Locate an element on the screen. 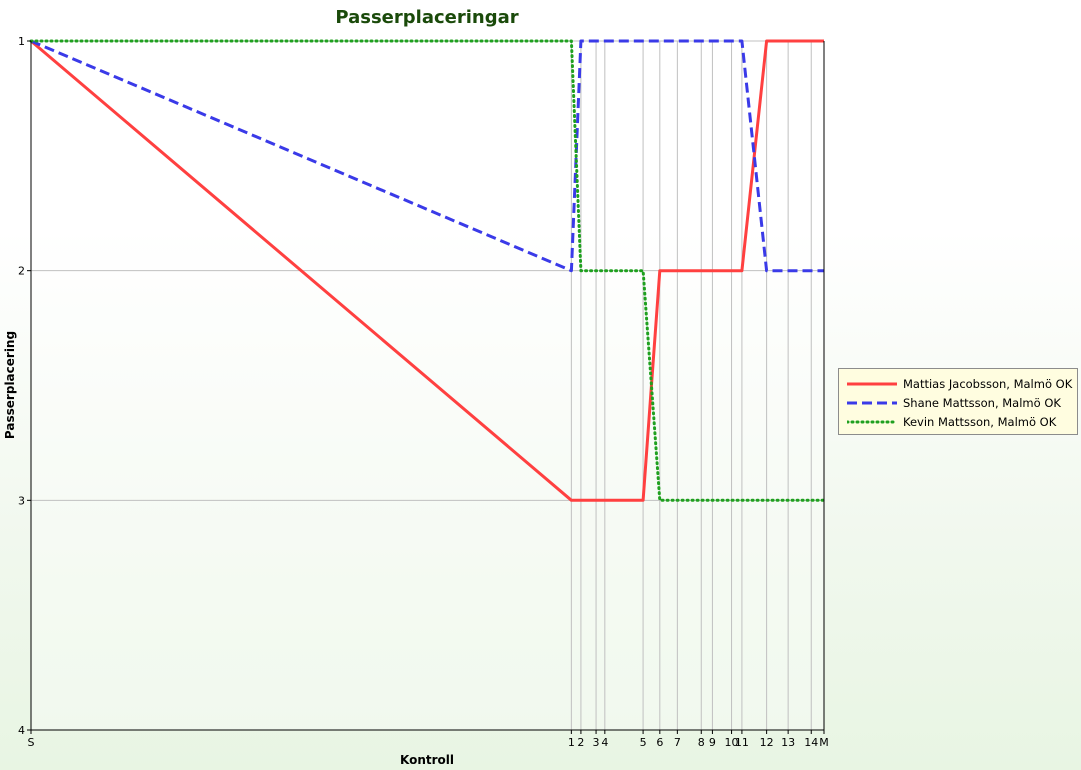  x-tick-label: 9 is located at coordinates (712, 742).